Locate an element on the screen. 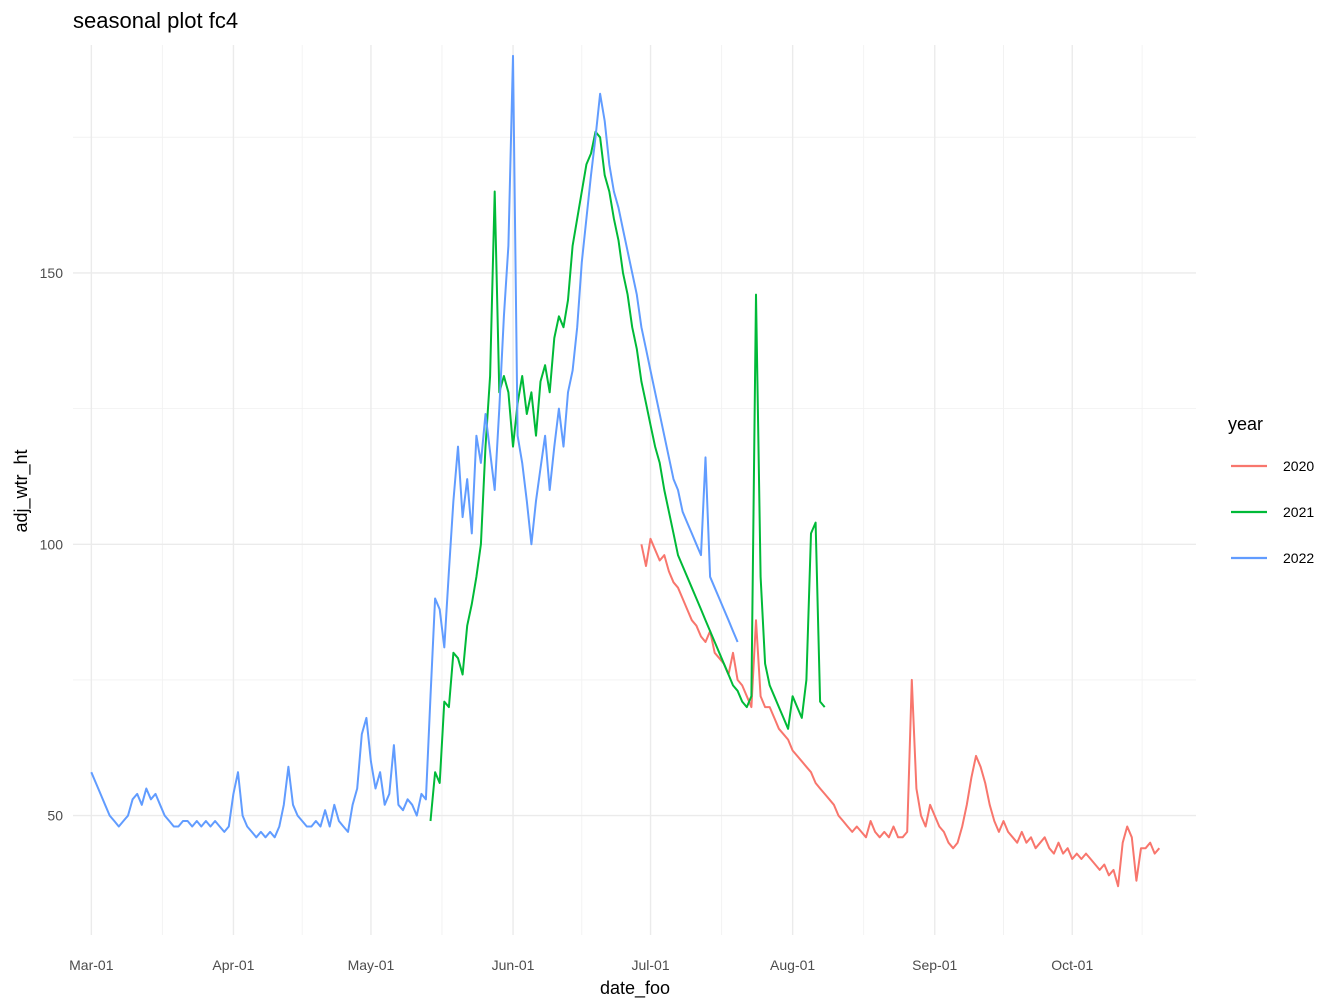 The height and width of the screenshot is (1008, 1344). y-axis-title: adj_wtr_ht is located at coordinates (21, 490).